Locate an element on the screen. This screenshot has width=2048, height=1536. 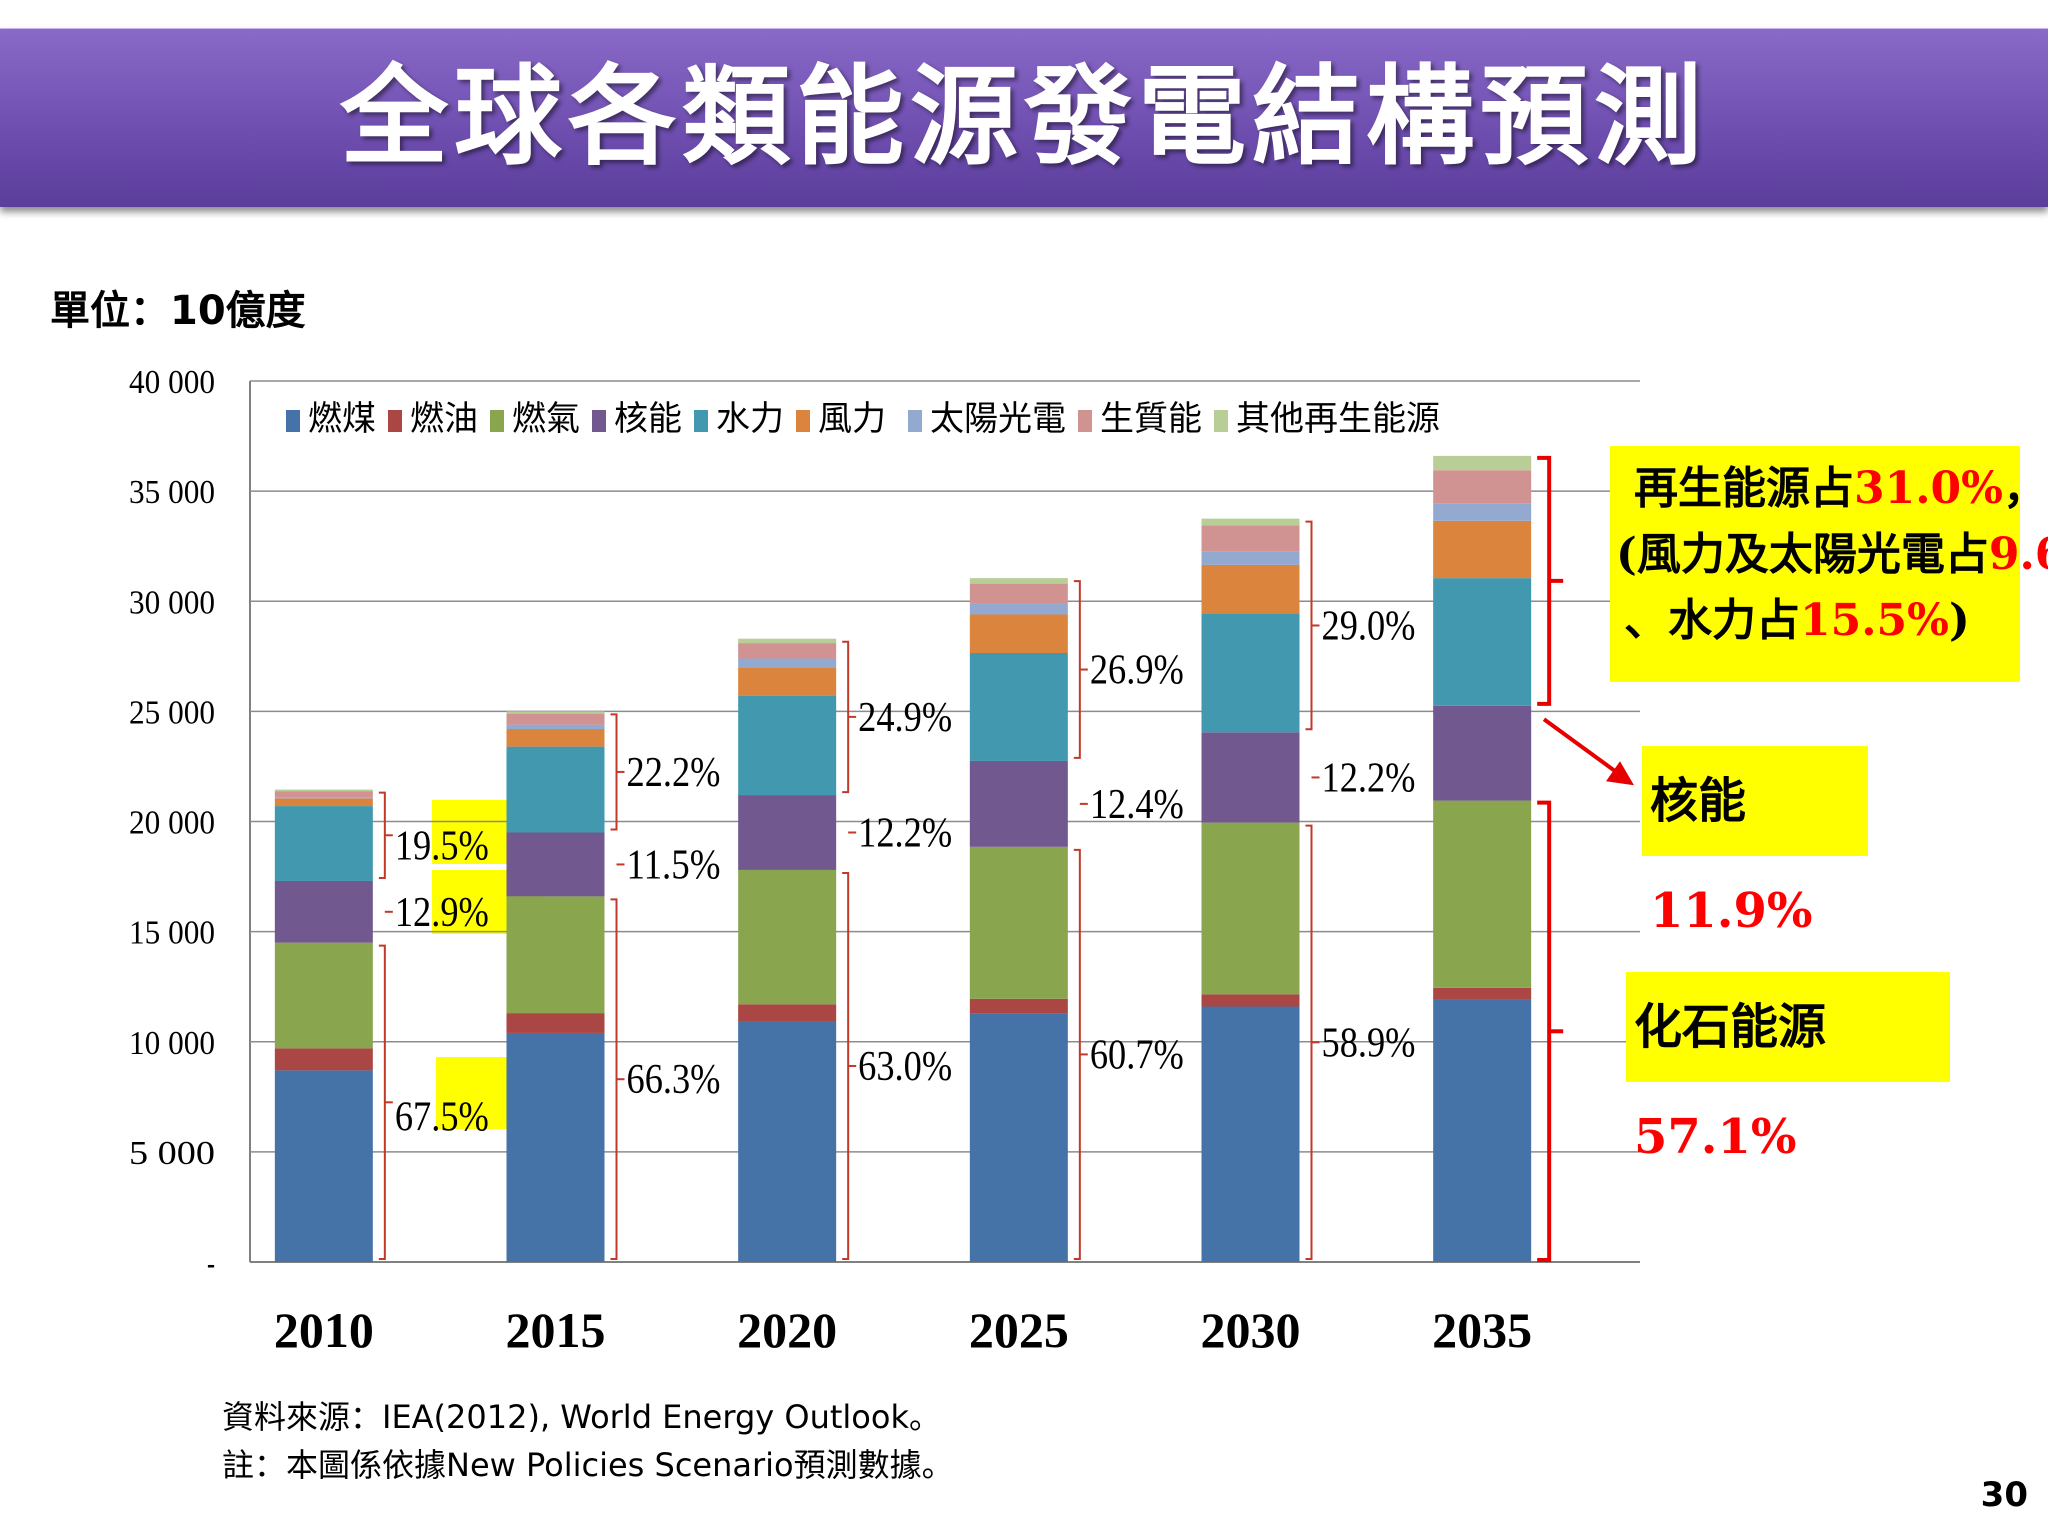
y-tick-label: 25 000 is located at coordinates (172, 712).